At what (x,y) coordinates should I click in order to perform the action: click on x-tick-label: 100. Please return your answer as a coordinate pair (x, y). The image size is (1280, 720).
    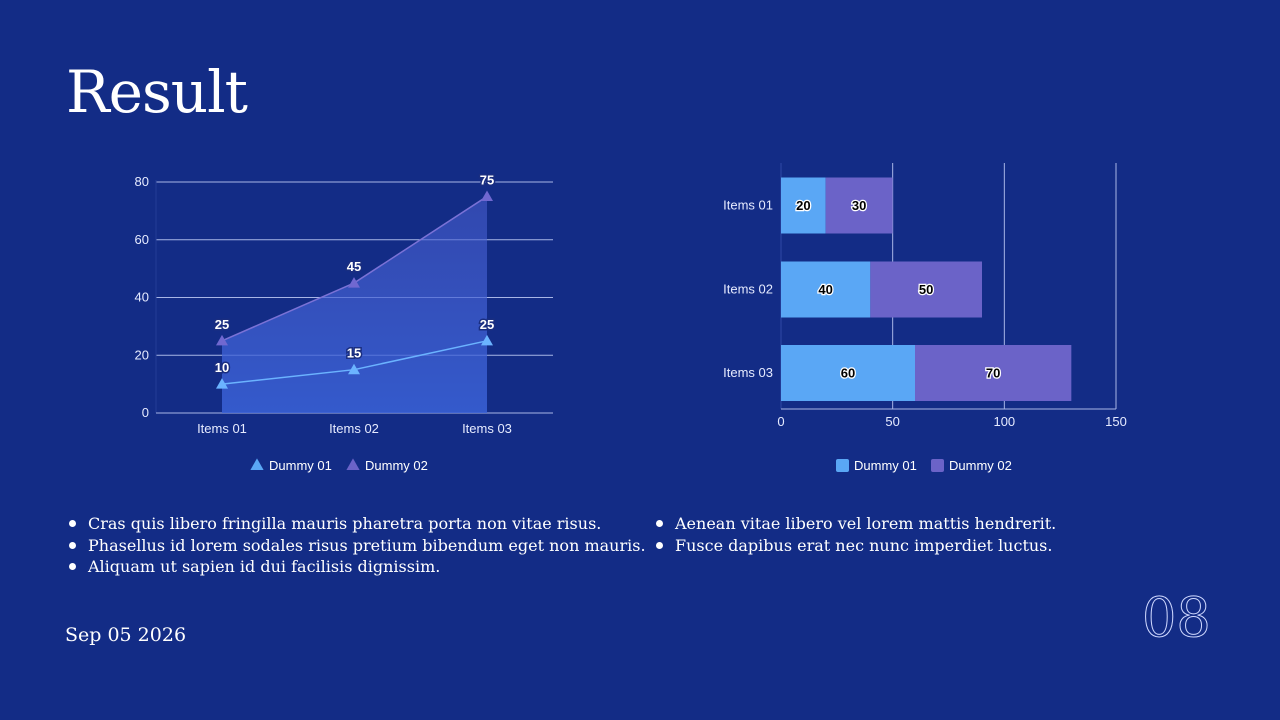
    Looking at the image, I should click on (1004, 421).